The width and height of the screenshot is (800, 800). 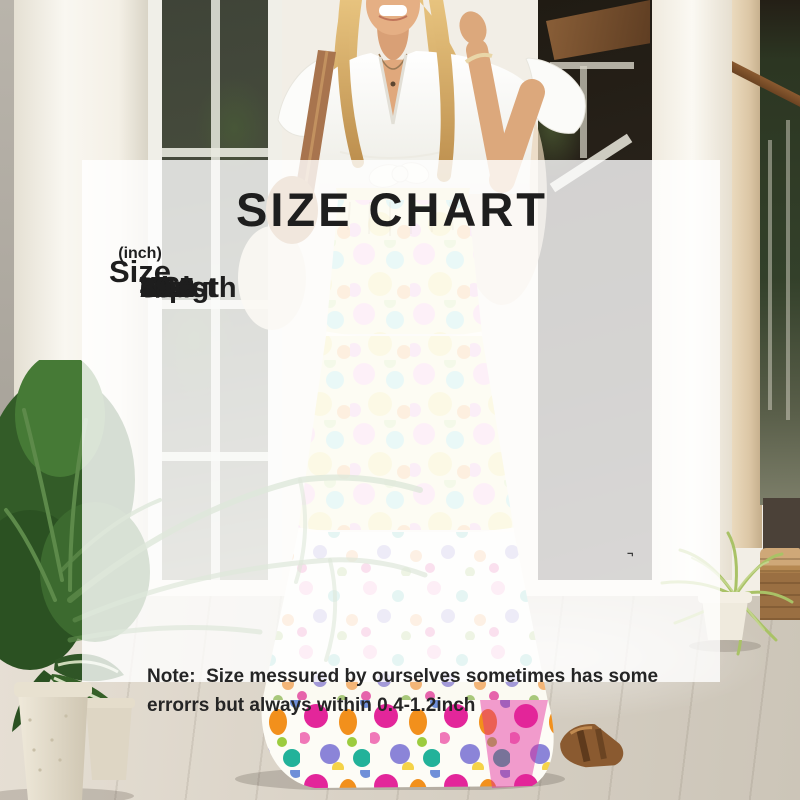 What do you see at coordinates (393, 84) in the screenshot?
I see `pendant` at bounding box center [393, 84].